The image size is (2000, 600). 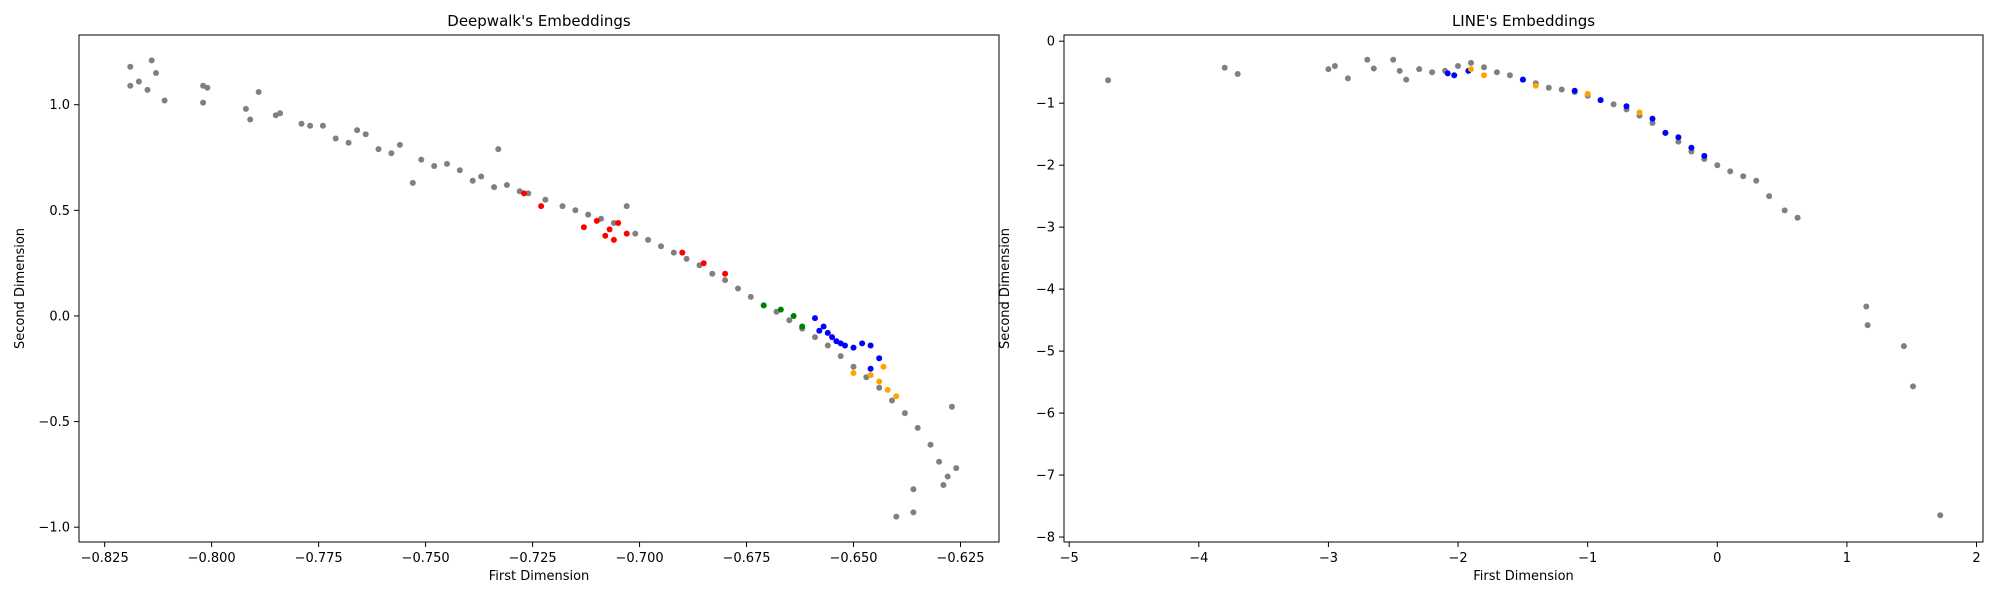 What do you see at coordinates (1717, 558) in the screenshot?
I see `x-tick-label: 0` at bounding box center [1717, 558].